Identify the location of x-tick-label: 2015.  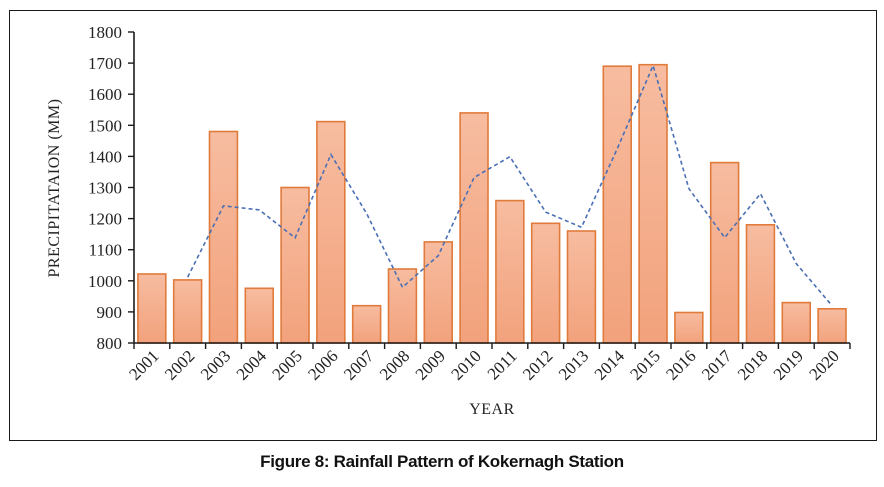
(644, 364).